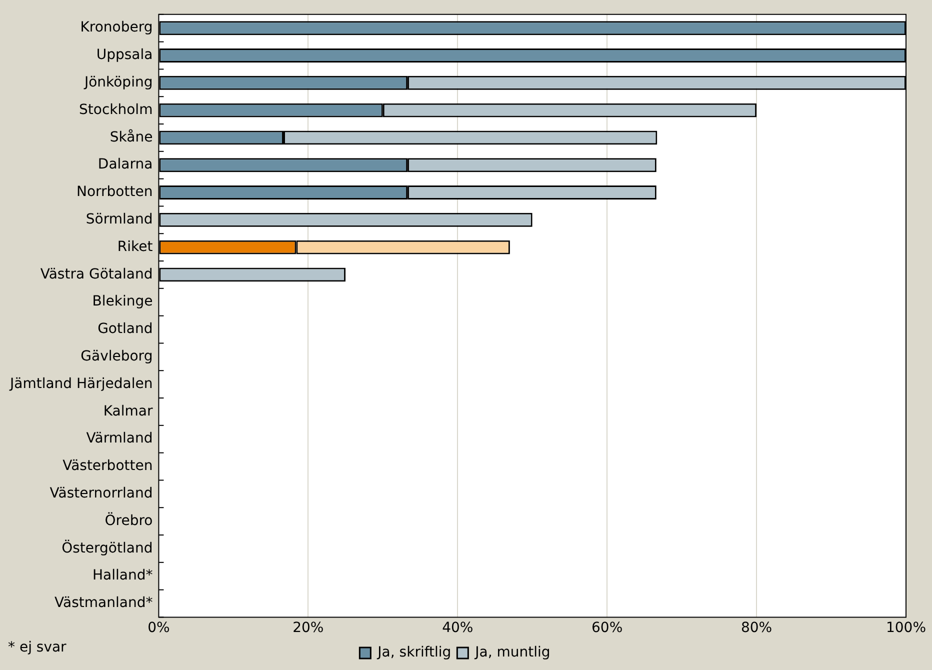 This screenshot has width=932, height=670. Describe the element at coordinates (414, 652) in the screenshot. I see `legend-label: Ja, skriftlig` at that location.